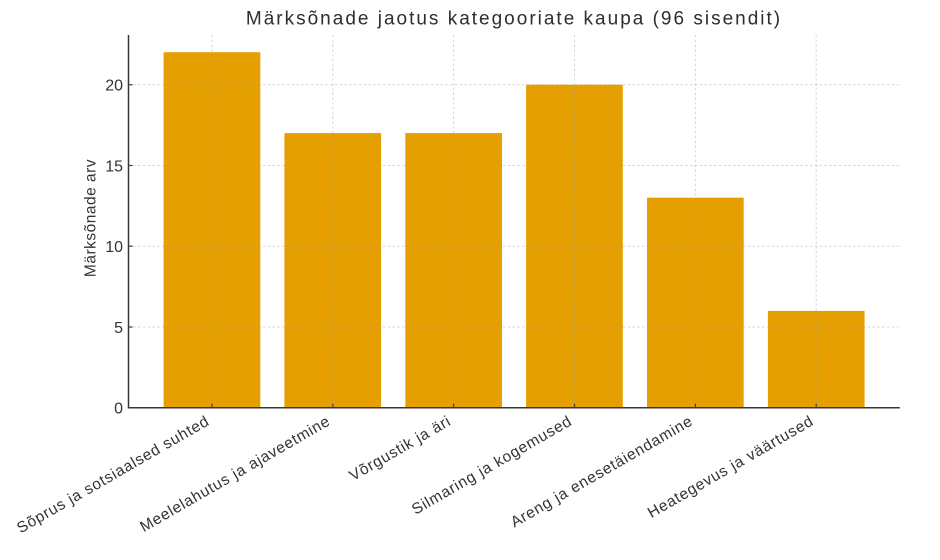  Describe the element at coordinates (118, 328) in the screenshot. I see `svg-text: 5` at that location.